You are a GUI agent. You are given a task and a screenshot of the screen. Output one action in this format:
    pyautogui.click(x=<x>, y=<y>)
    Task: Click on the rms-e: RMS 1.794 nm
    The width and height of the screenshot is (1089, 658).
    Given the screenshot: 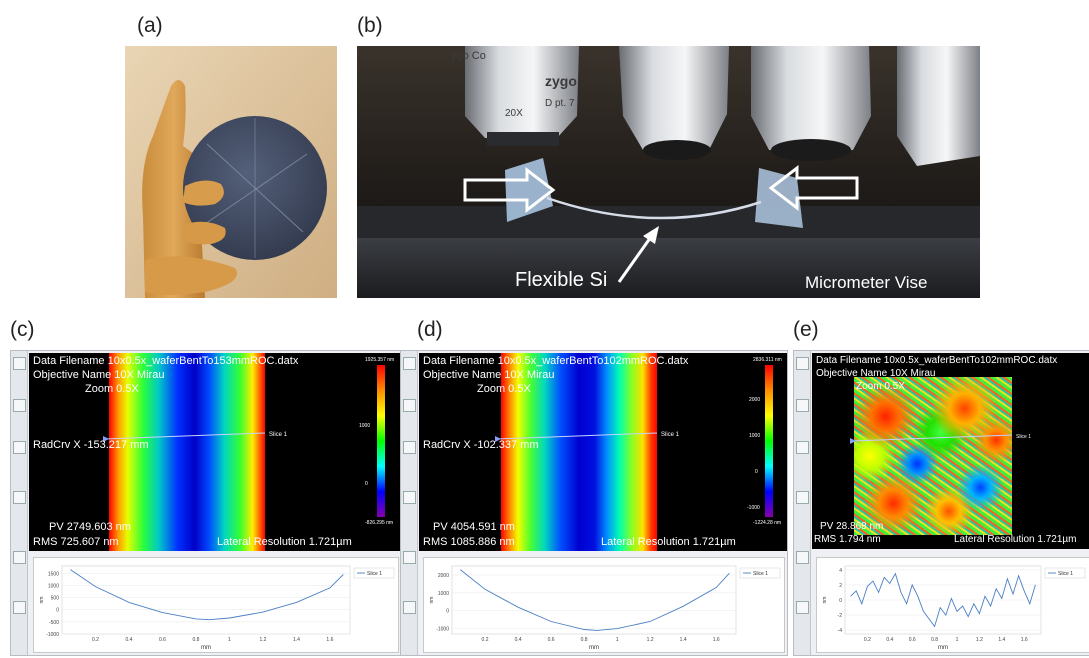 What is the action you would take?
    pyautogui.click(x=847, y=539)
    